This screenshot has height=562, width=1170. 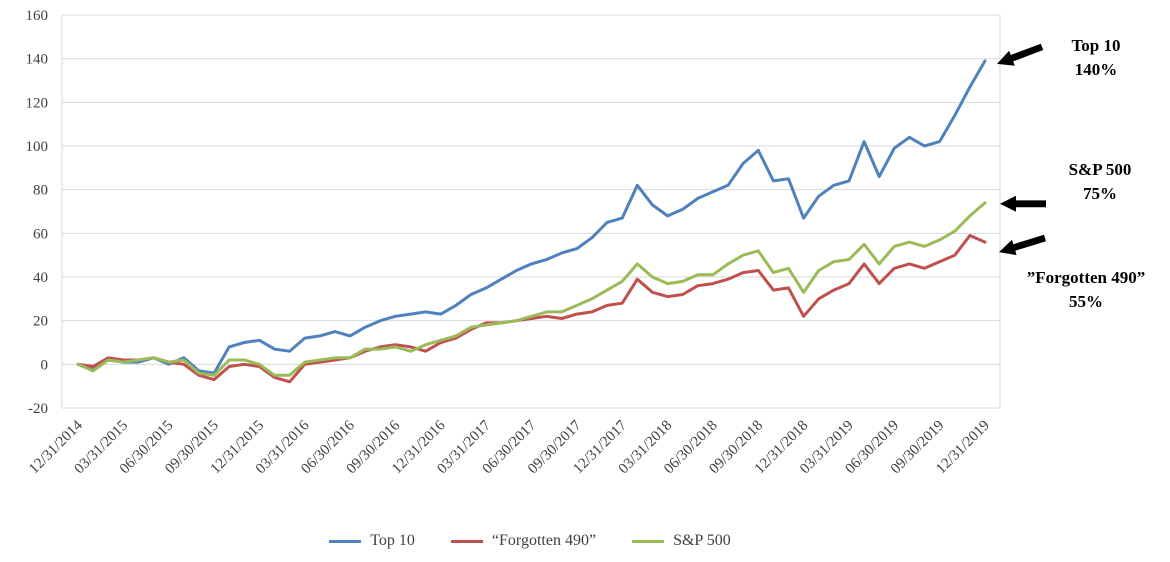 I want to click on legend-label-sp500: S&P 500, so click(x=702, y=540).